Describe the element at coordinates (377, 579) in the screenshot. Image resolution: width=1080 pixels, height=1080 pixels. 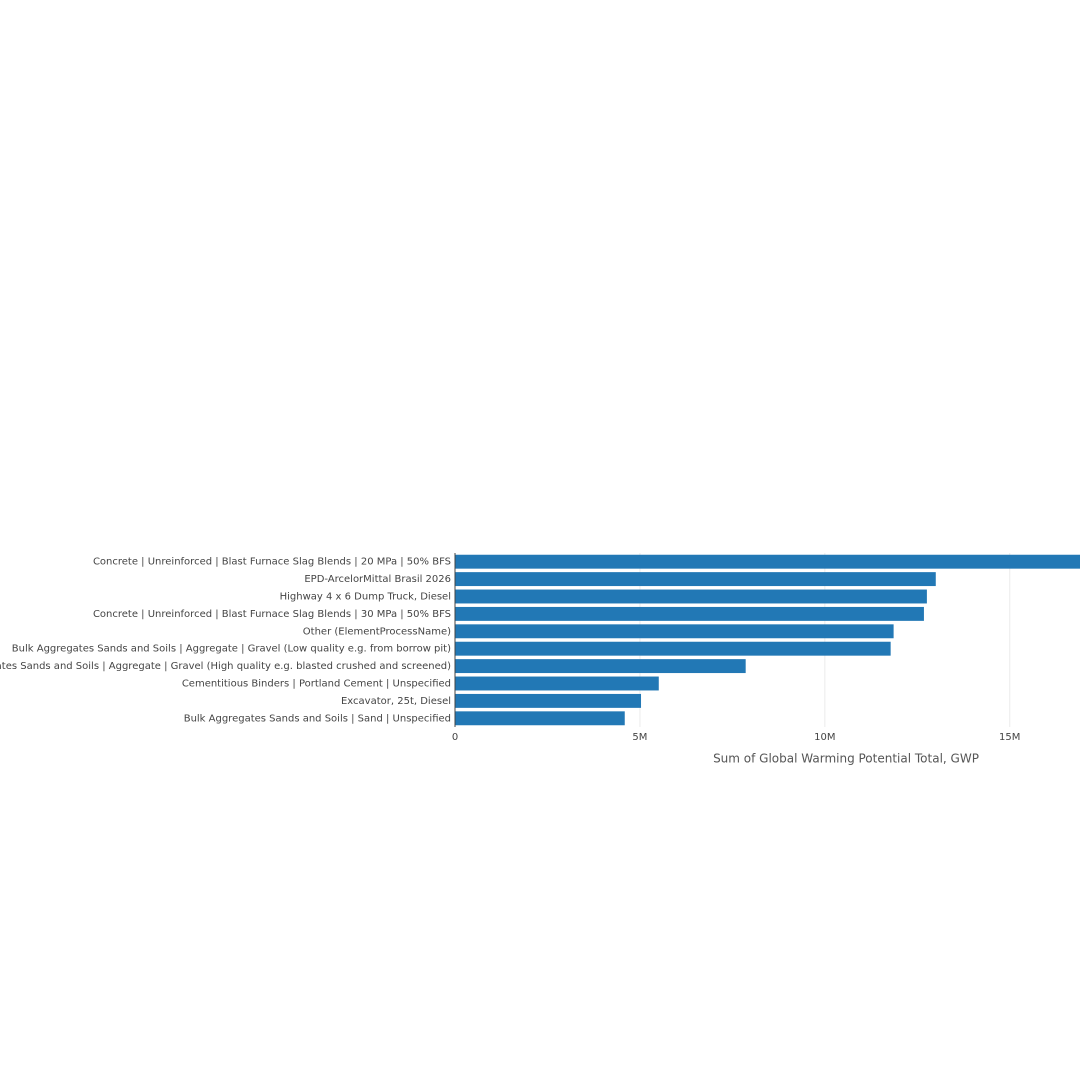
I see `y-tick-label: EPD-ArcelorMittal Brasil 2026` at that location.